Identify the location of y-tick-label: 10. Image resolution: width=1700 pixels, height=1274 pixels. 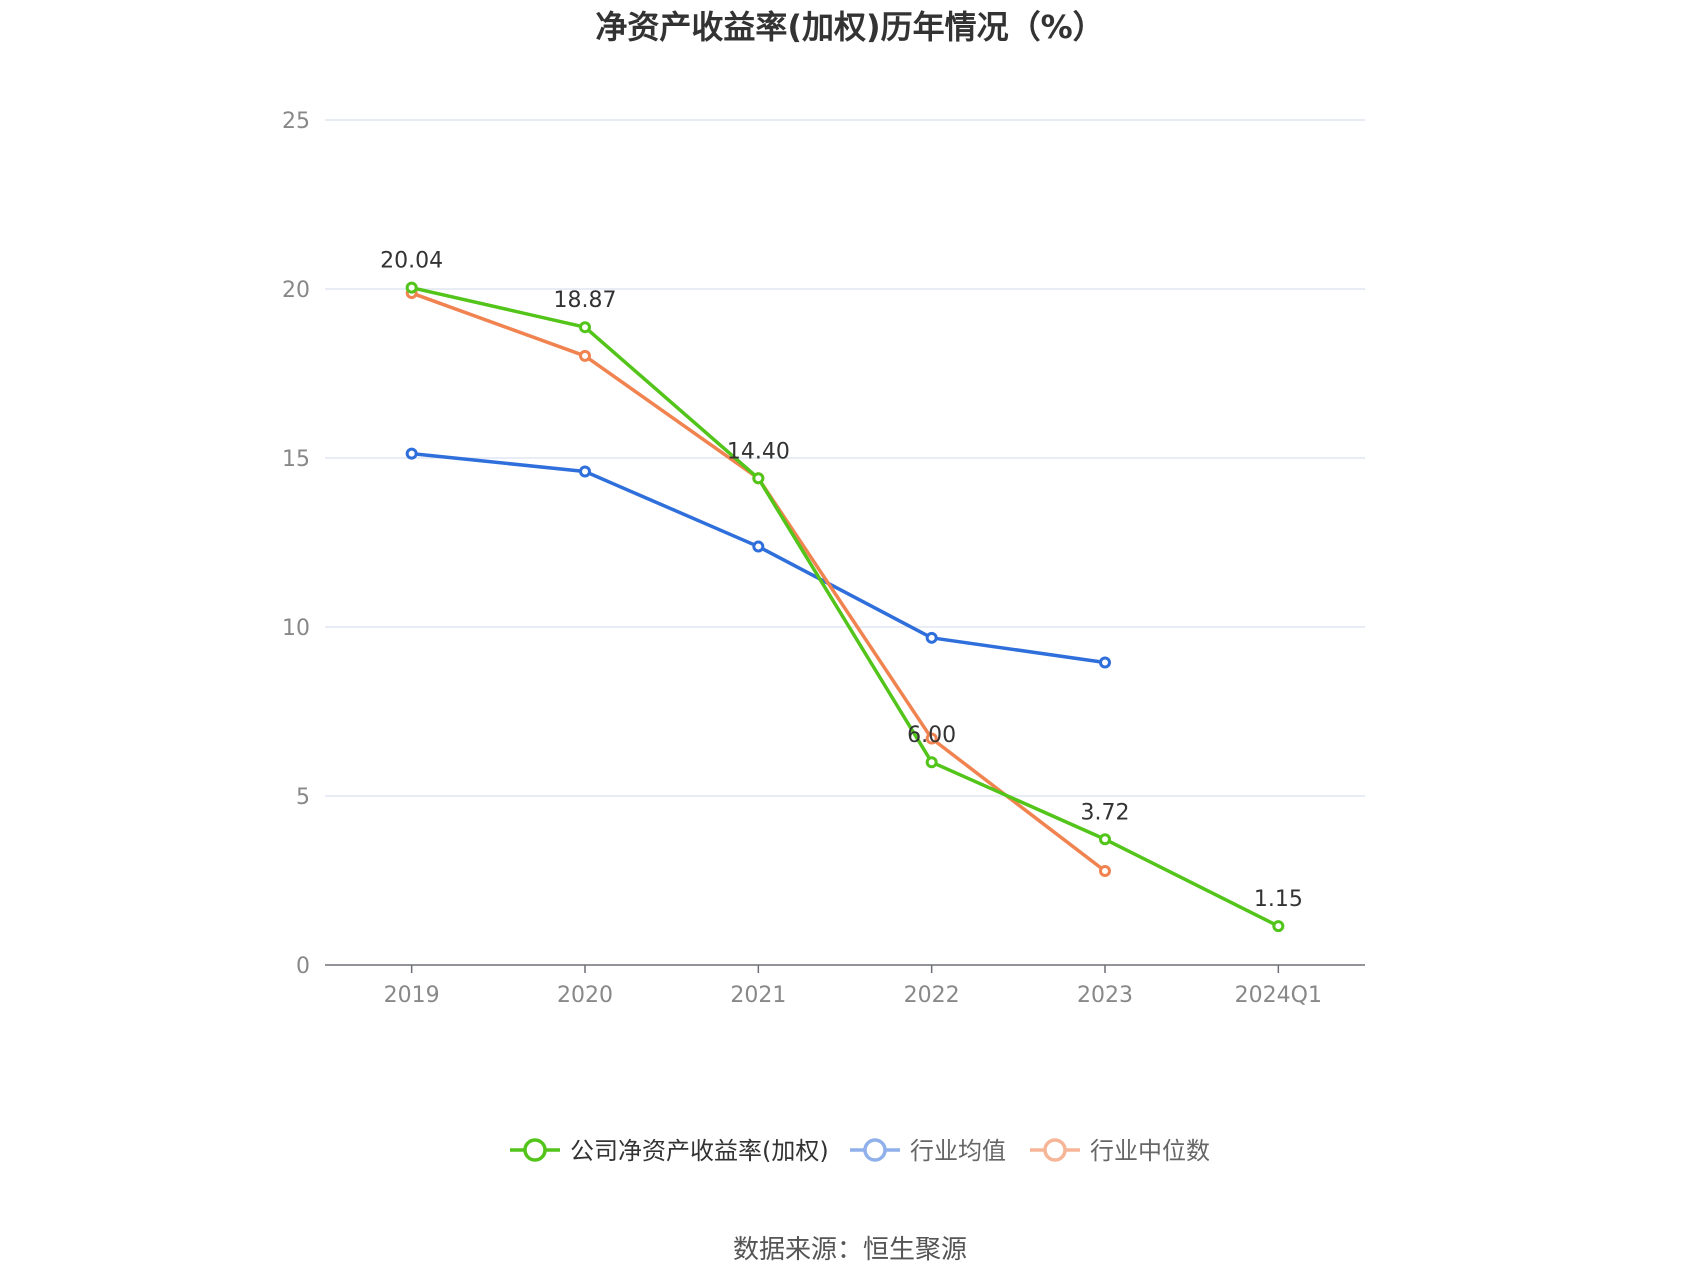
(296, 628).